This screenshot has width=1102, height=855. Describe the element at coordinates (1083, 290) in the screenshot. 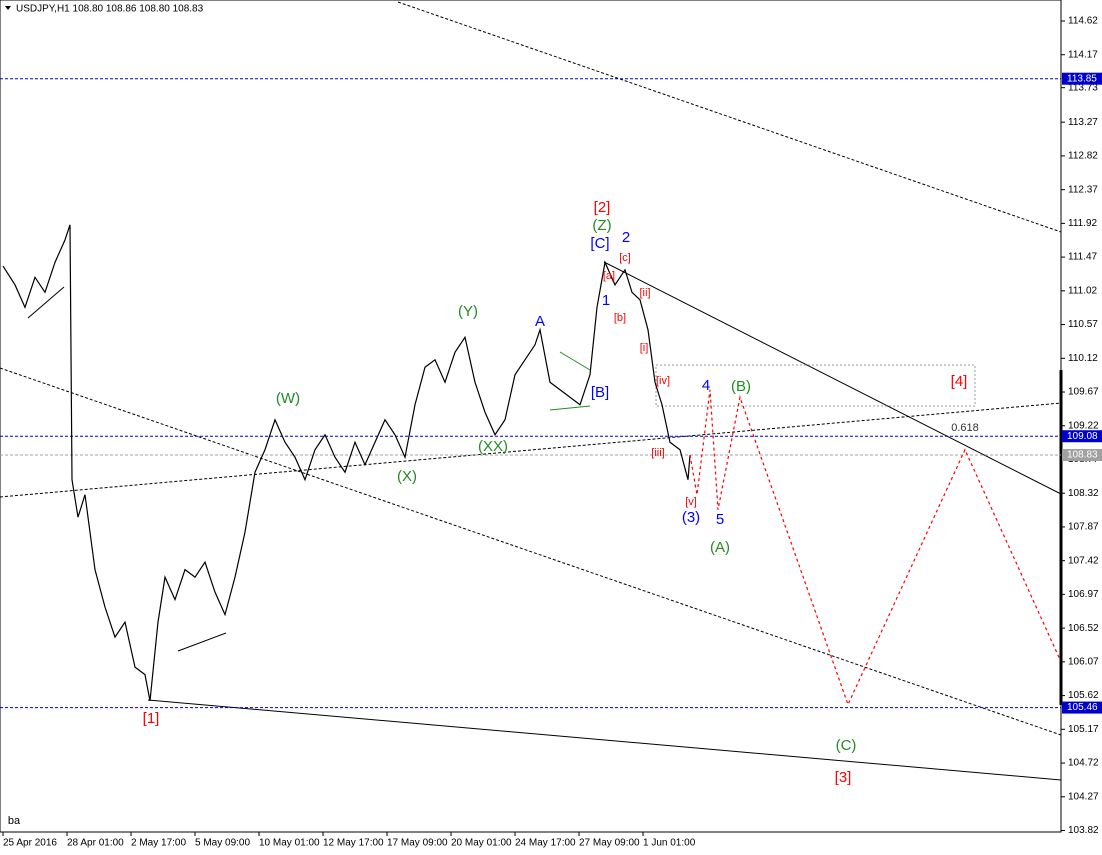

I see `y-tick-label: 111.02` at that location.